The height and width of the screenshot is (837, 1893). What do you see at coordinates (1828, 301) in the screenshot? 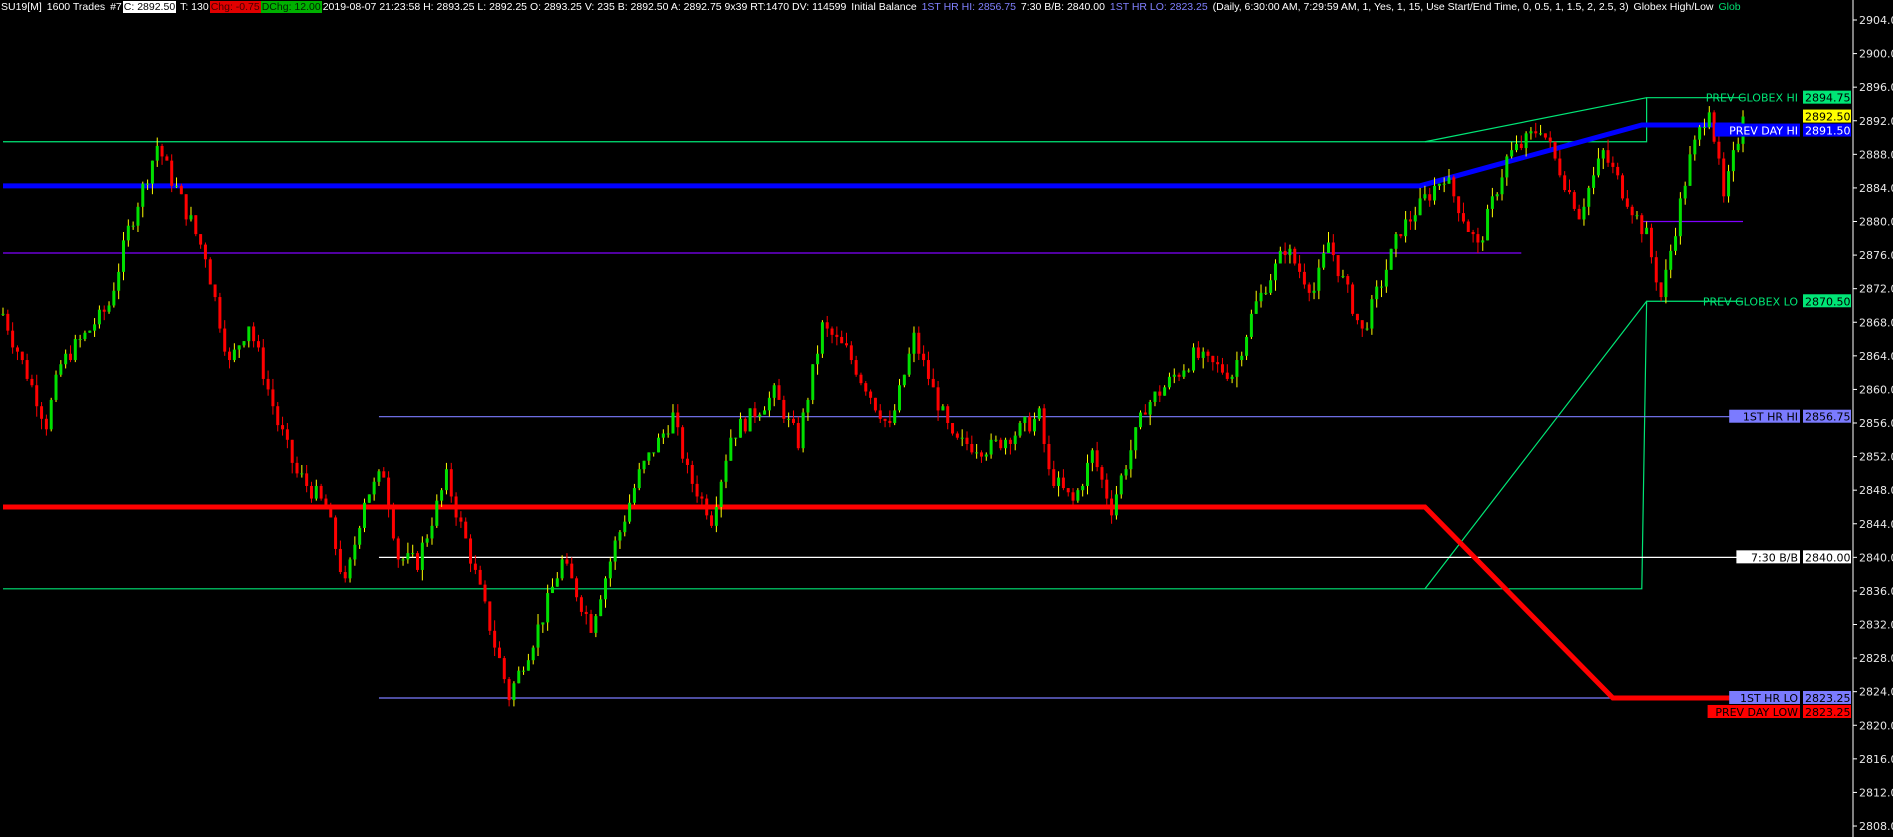
I see `price-box-prev-globex-lo: 2870.50` at bounding box center [1828, 301].